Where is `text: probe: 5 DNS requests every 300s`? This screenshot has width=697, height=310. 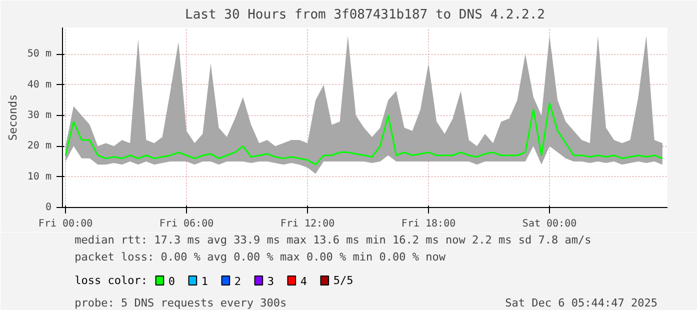
text: probe: 5 DNS requests every 300s is located at coordinates (180, 303).